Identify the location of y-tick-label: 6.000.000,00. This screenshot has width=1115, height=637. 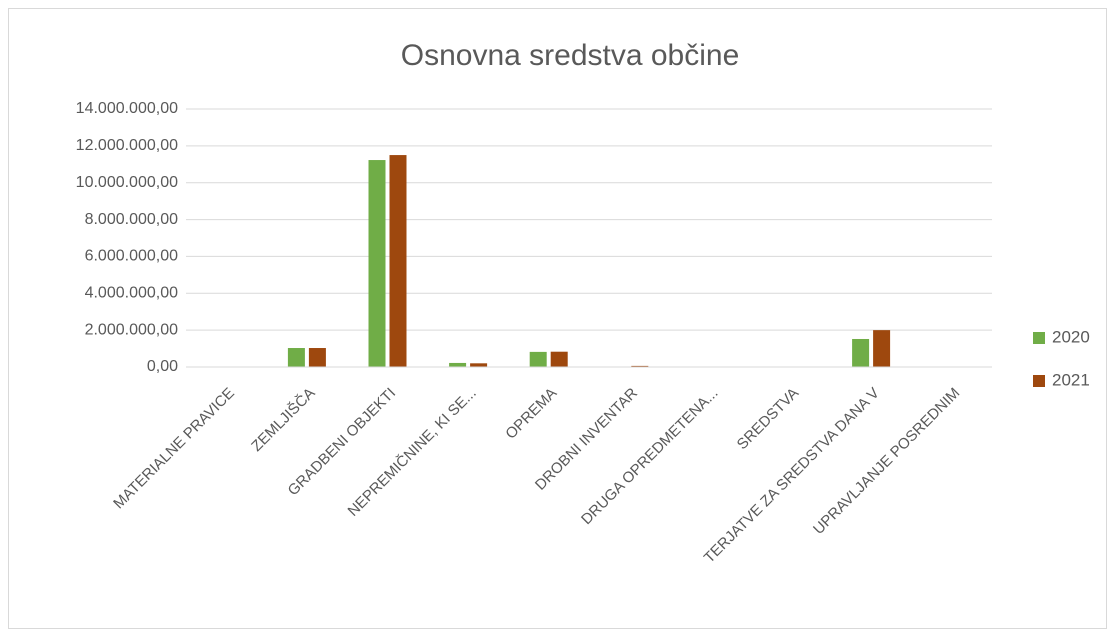
(132, 256).